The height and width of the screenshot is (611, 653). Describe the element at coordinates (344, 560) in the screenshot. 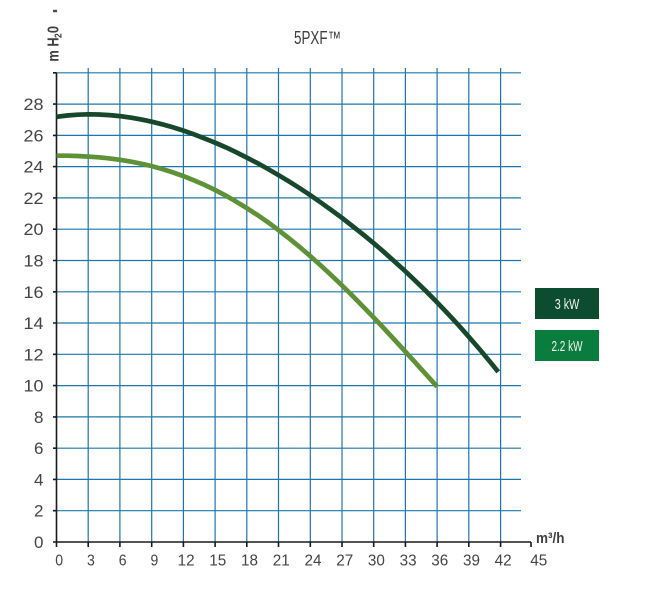

I see `svg-text: 27` at that location.